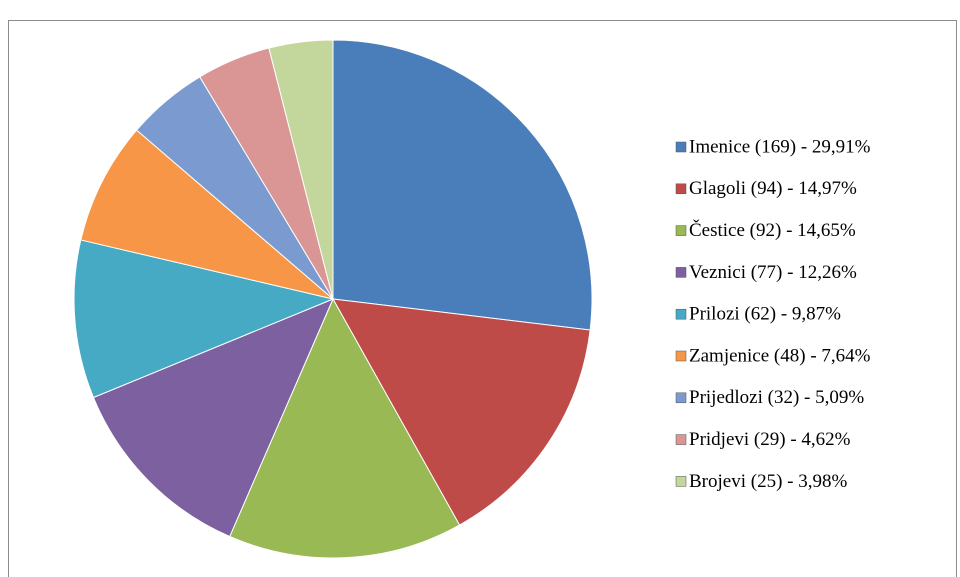  Describe the element at coordinates (768, 481) in the screenshot. I see `legend-label: Brojevi (25) - 3,98%` at that location.